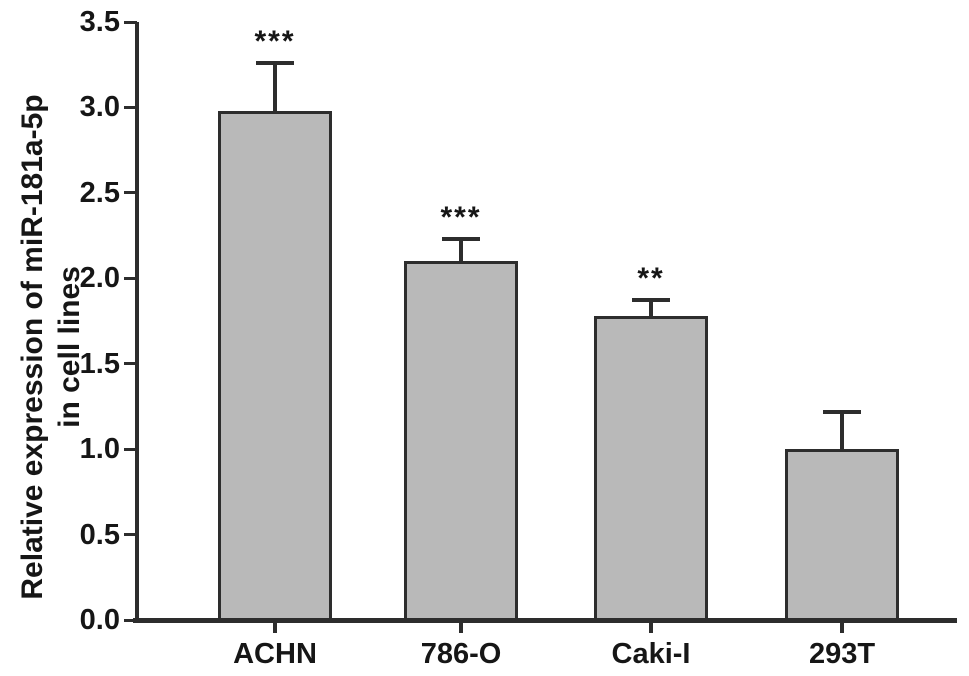 The height and width of the screenshot is (676, 969). What do you see at coordinates (99, 620) in the screenshot?
I see `y-axis-tick-label: 0.0` at bounding box center [99, 620].